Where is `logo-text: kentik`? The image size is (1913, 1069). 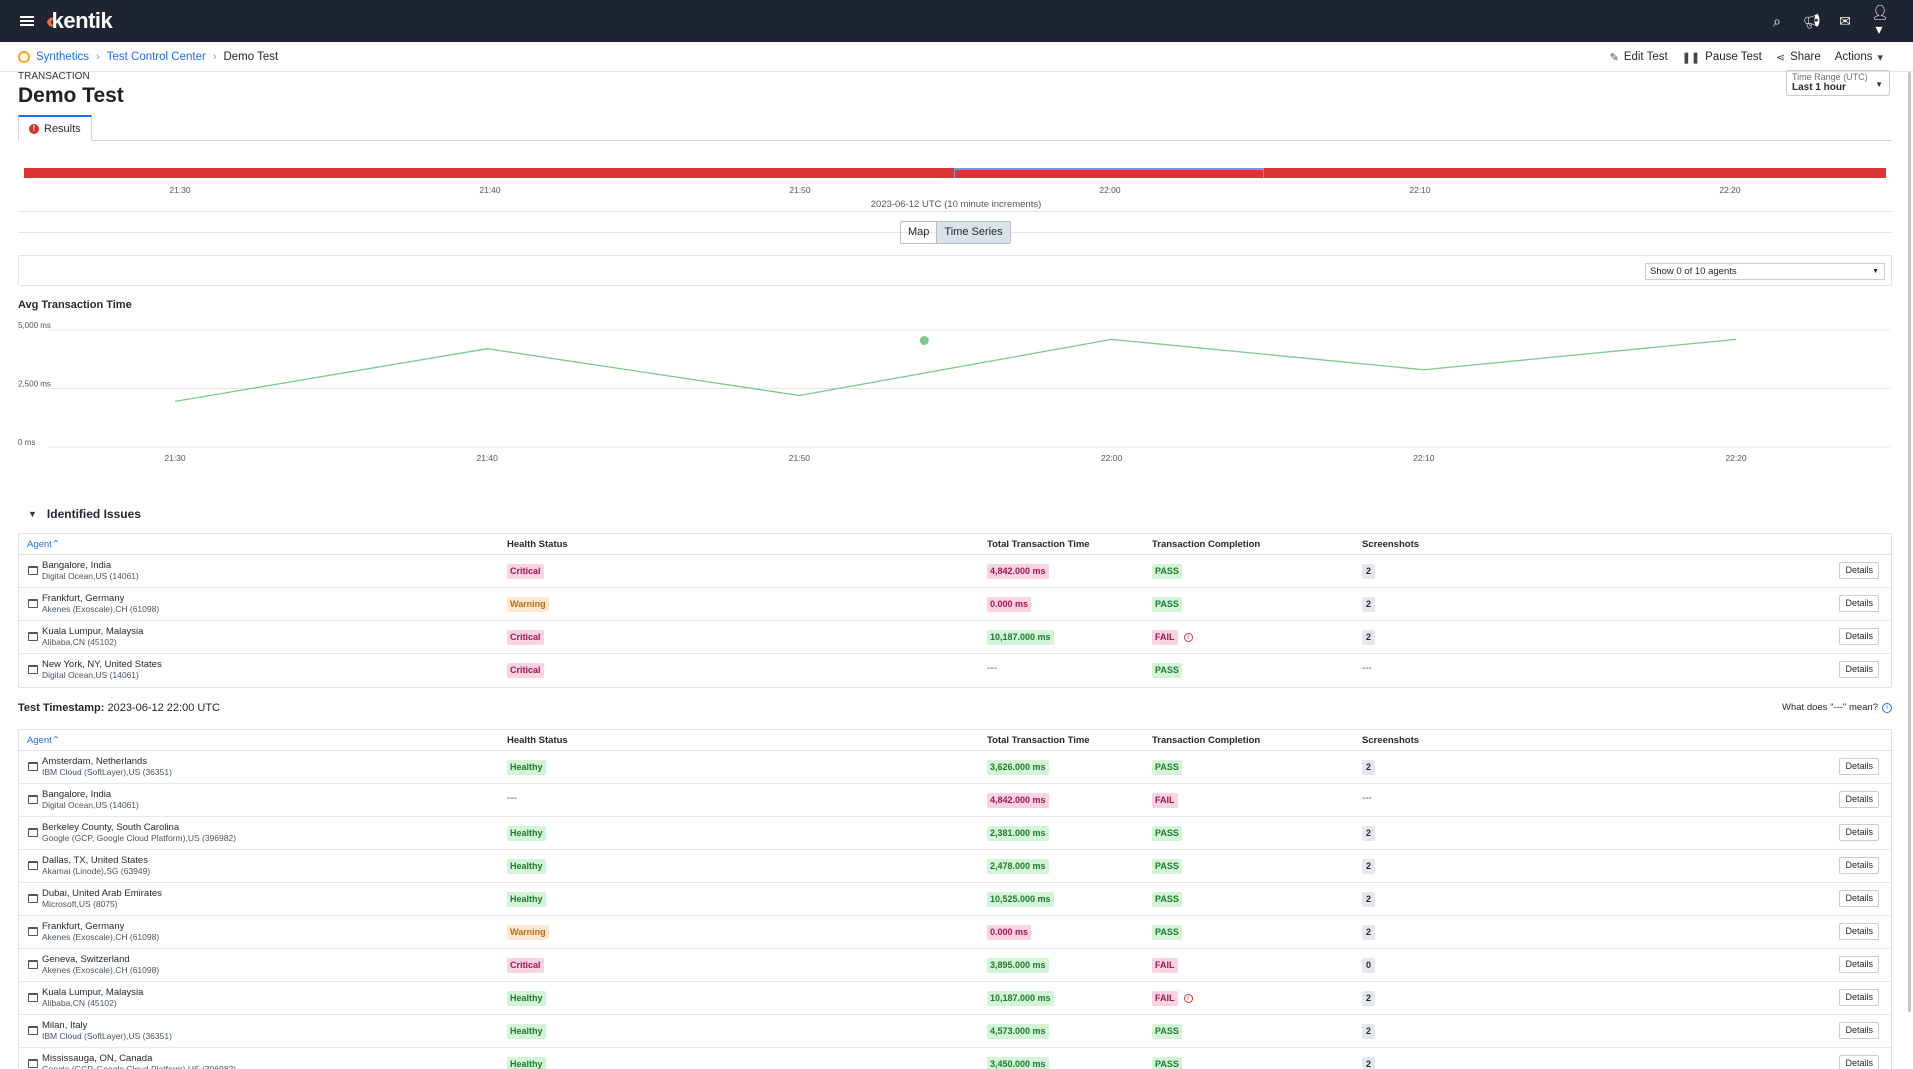
logo-text: kentik is located at coordinates (82, 20).